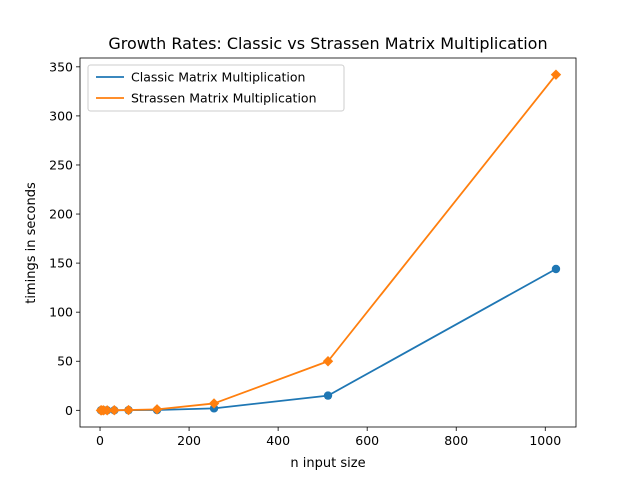 This screenshot has width=640, height=480. I want to click on y-tick-label: 300, so click(61, 115).